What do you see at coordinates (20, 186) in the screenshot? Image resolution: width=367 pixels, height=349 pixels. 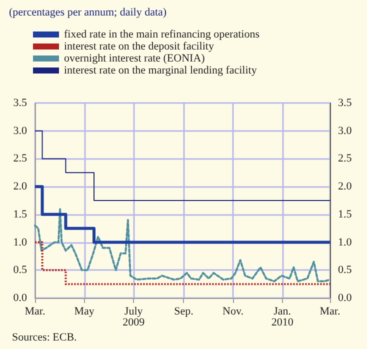 I see `y-tick-label: 2.0` at bounding box center [20, 186].